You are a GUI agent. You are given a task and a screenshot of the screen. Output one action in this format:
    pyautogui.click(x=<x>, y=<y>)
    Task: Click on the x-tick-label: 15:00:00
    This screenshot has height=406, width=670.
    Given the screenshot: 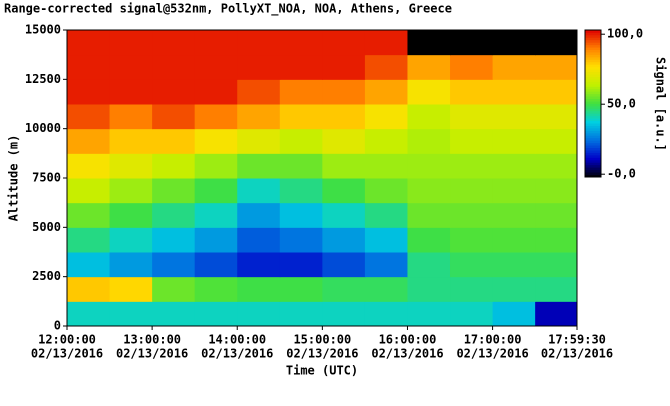 What is the action you would take?
    pyautogui.click(x=322, y=340)
    